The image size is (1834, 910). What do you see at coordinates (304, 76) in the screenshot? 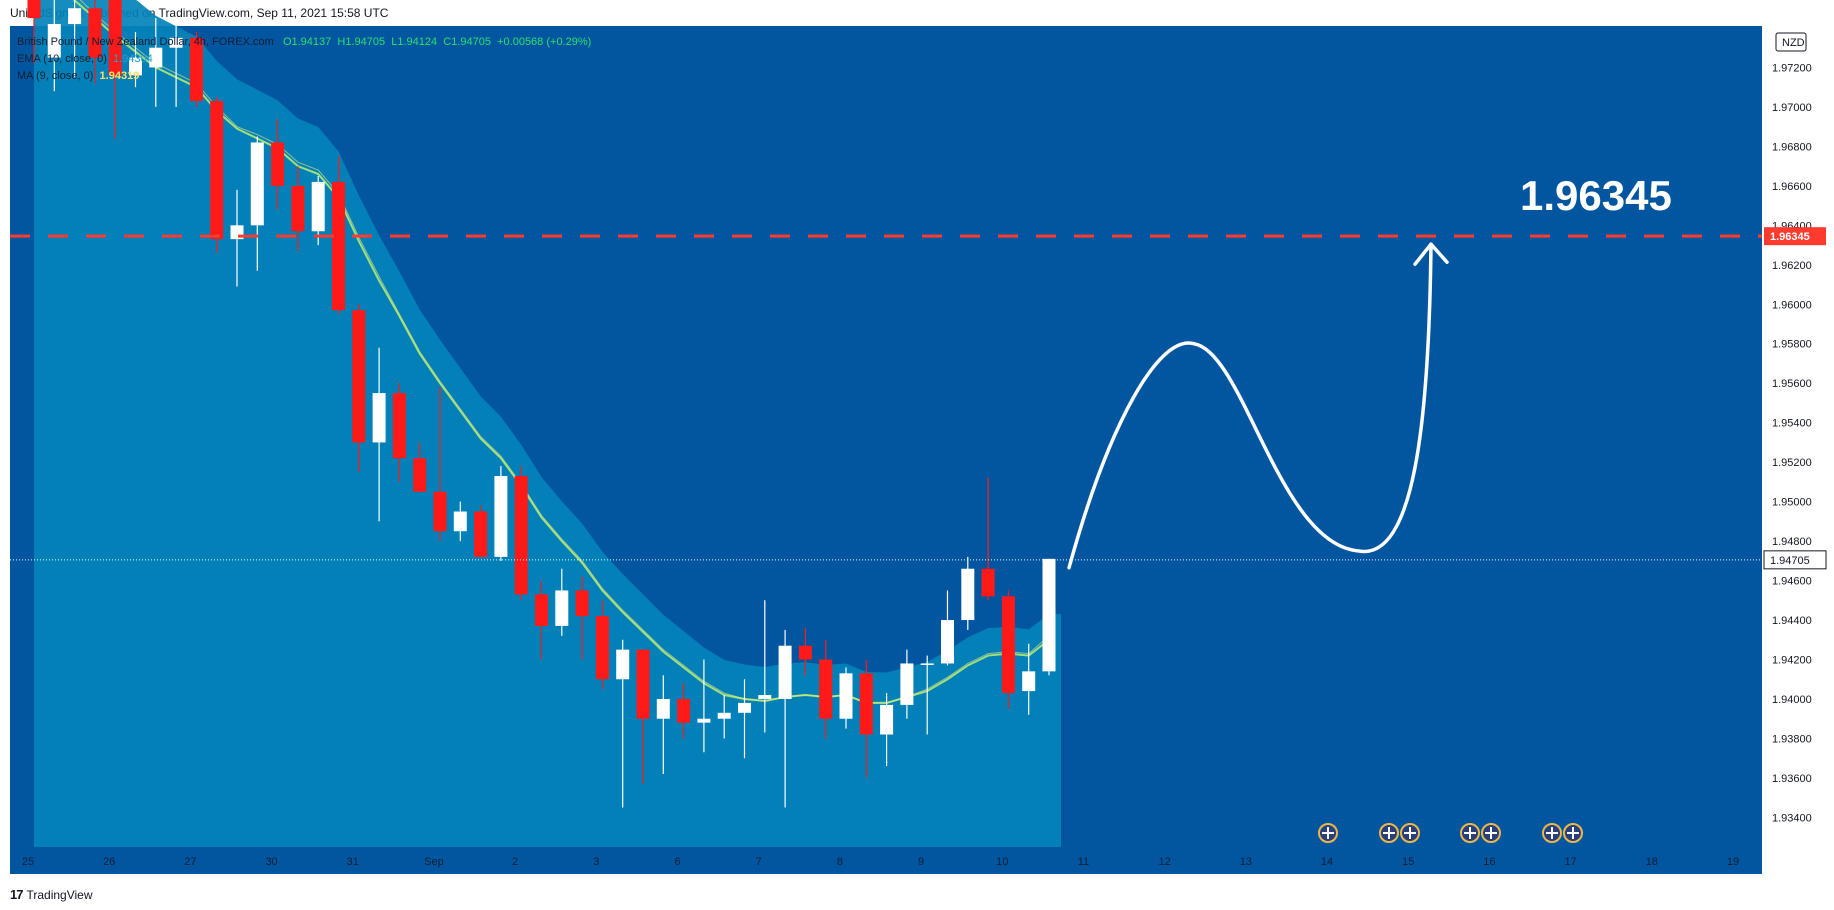
I see `legend-ma-row: MA (9, close, 0) 1.94319` at bounding box center [304, 76].